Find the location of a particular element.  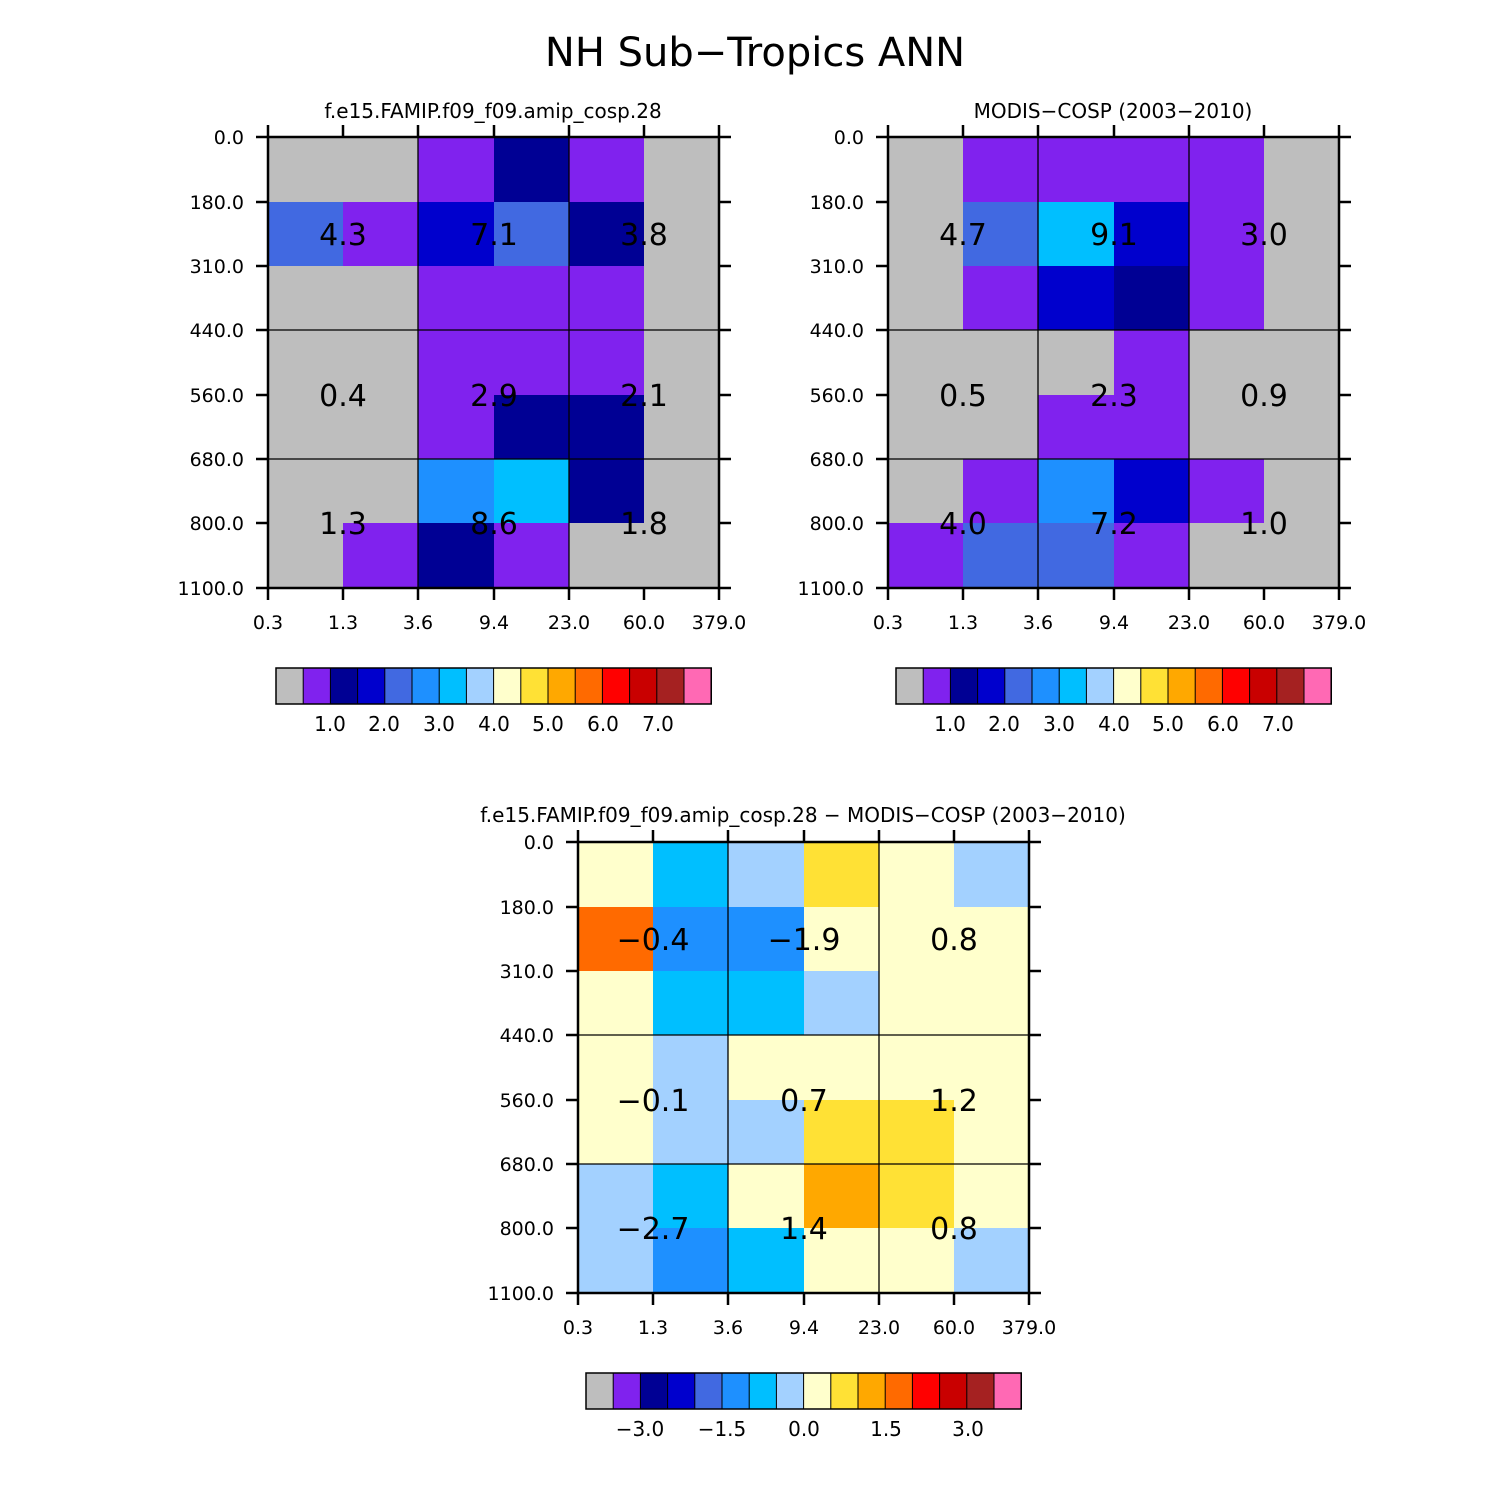

y-tick-label: 1100.0 is located at coordinates (521, 1294).